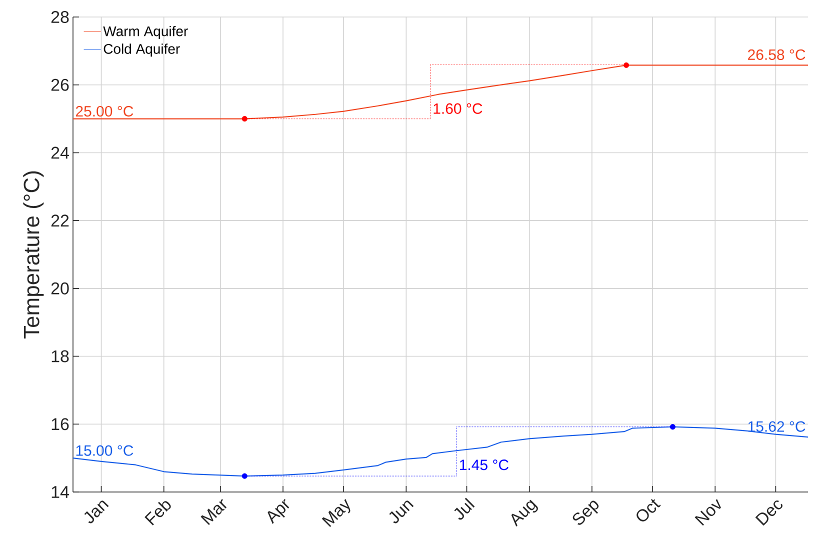  I want to click on x-tick-label: Jun, so click(401, 512).